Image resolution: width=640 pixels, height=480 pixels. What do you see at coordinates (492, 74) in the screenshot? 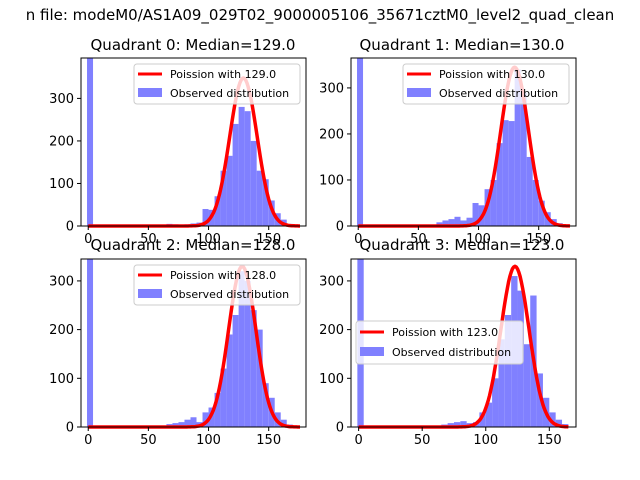
I see `legend-poisson-label: Poission with 130.0` at bounding box center [492, 74].